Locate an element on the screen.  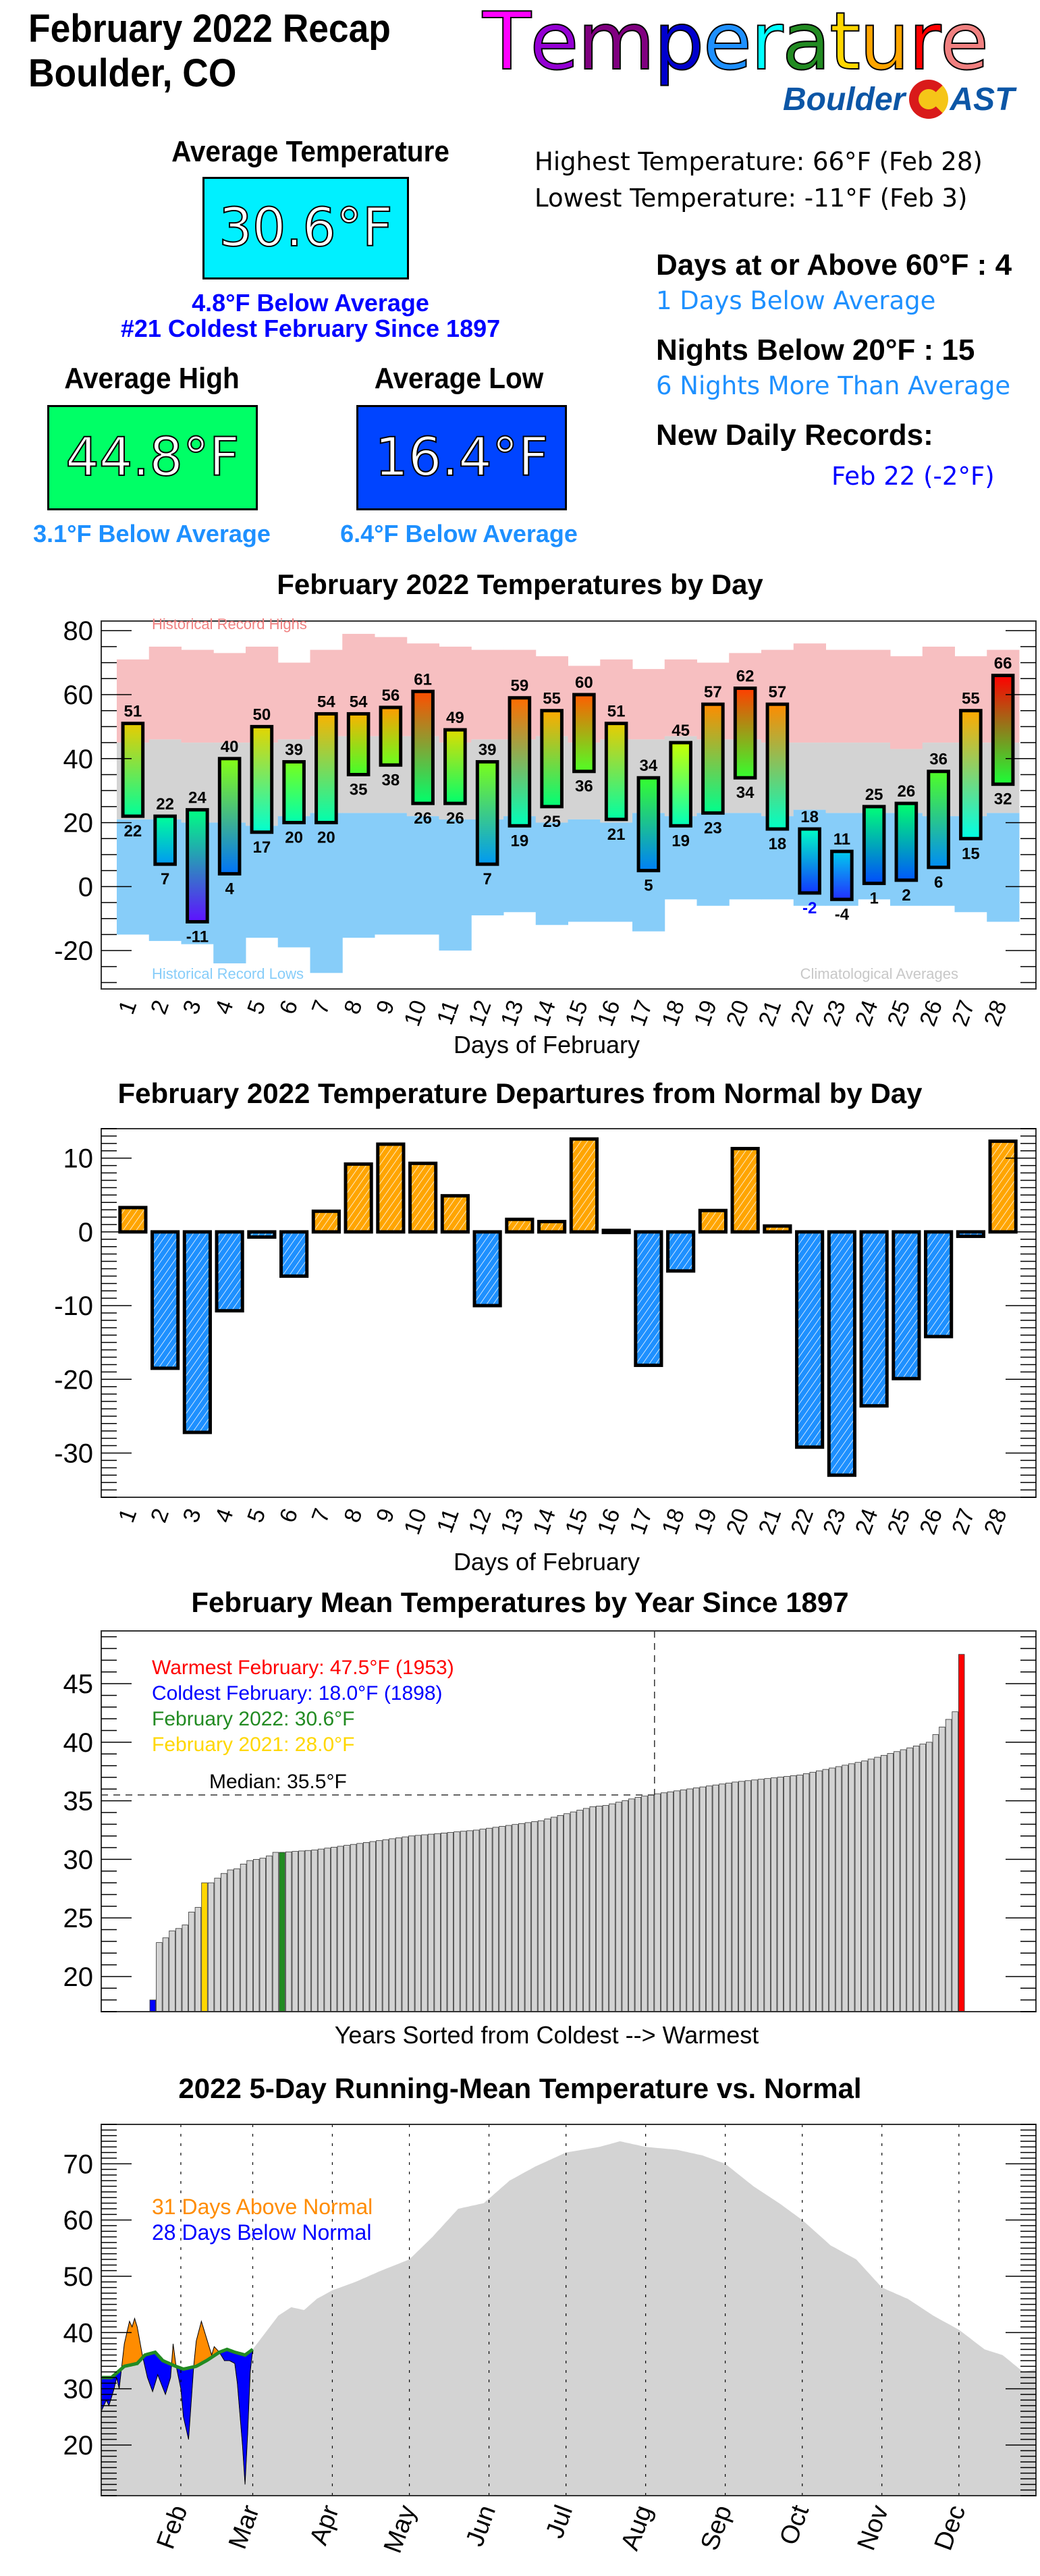
logo-letter: r is located at coordinates (924, 44).